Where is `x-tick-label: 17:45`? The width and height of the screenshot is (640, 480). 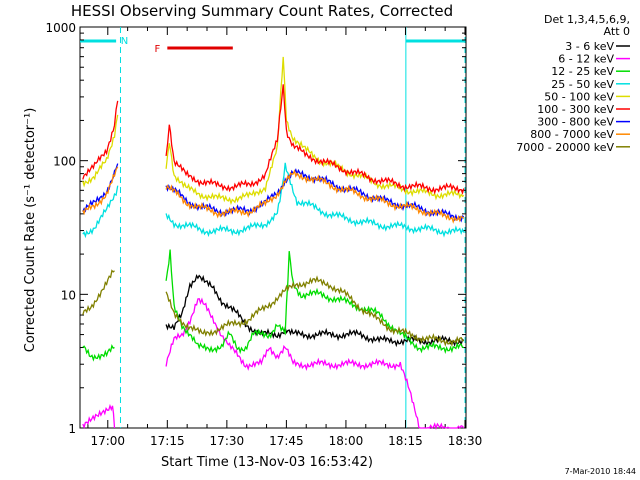 x-tick-label: 17:45 is located at coordinates (286, 441).